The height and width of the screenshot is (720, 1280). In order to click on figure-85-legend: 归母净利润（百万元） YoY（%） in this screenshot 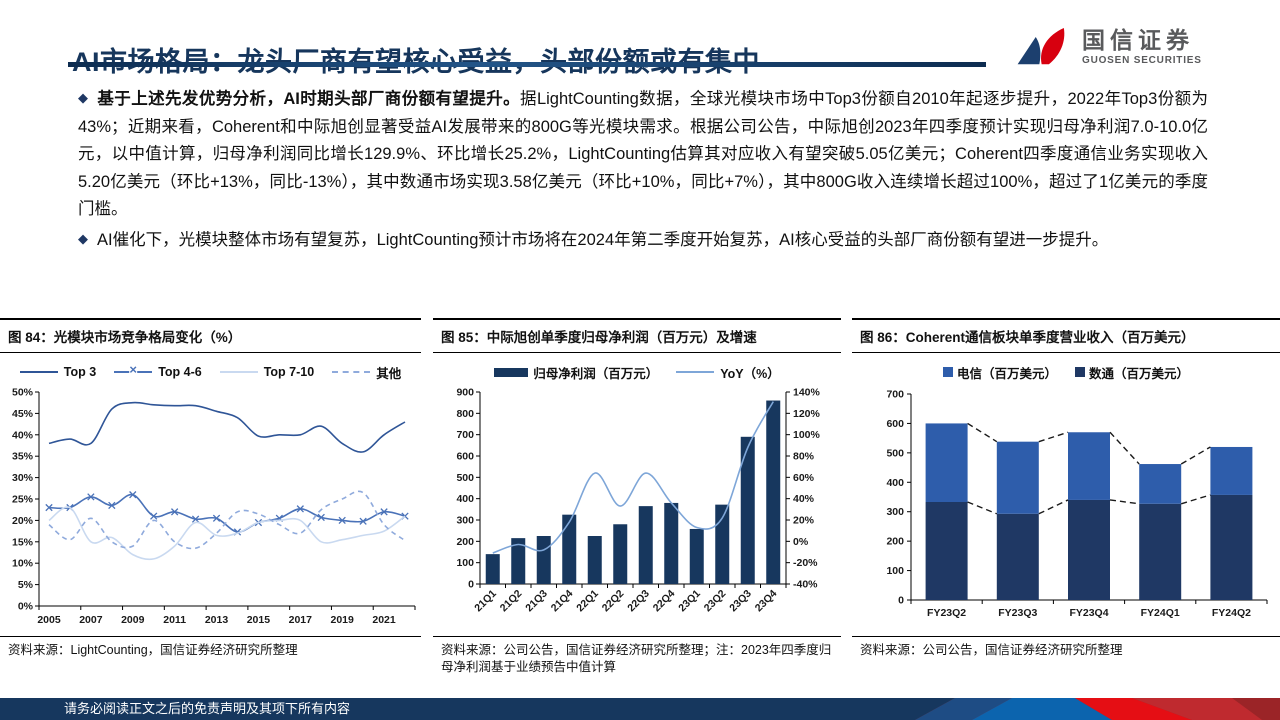, I will do `click(637, 372)`.